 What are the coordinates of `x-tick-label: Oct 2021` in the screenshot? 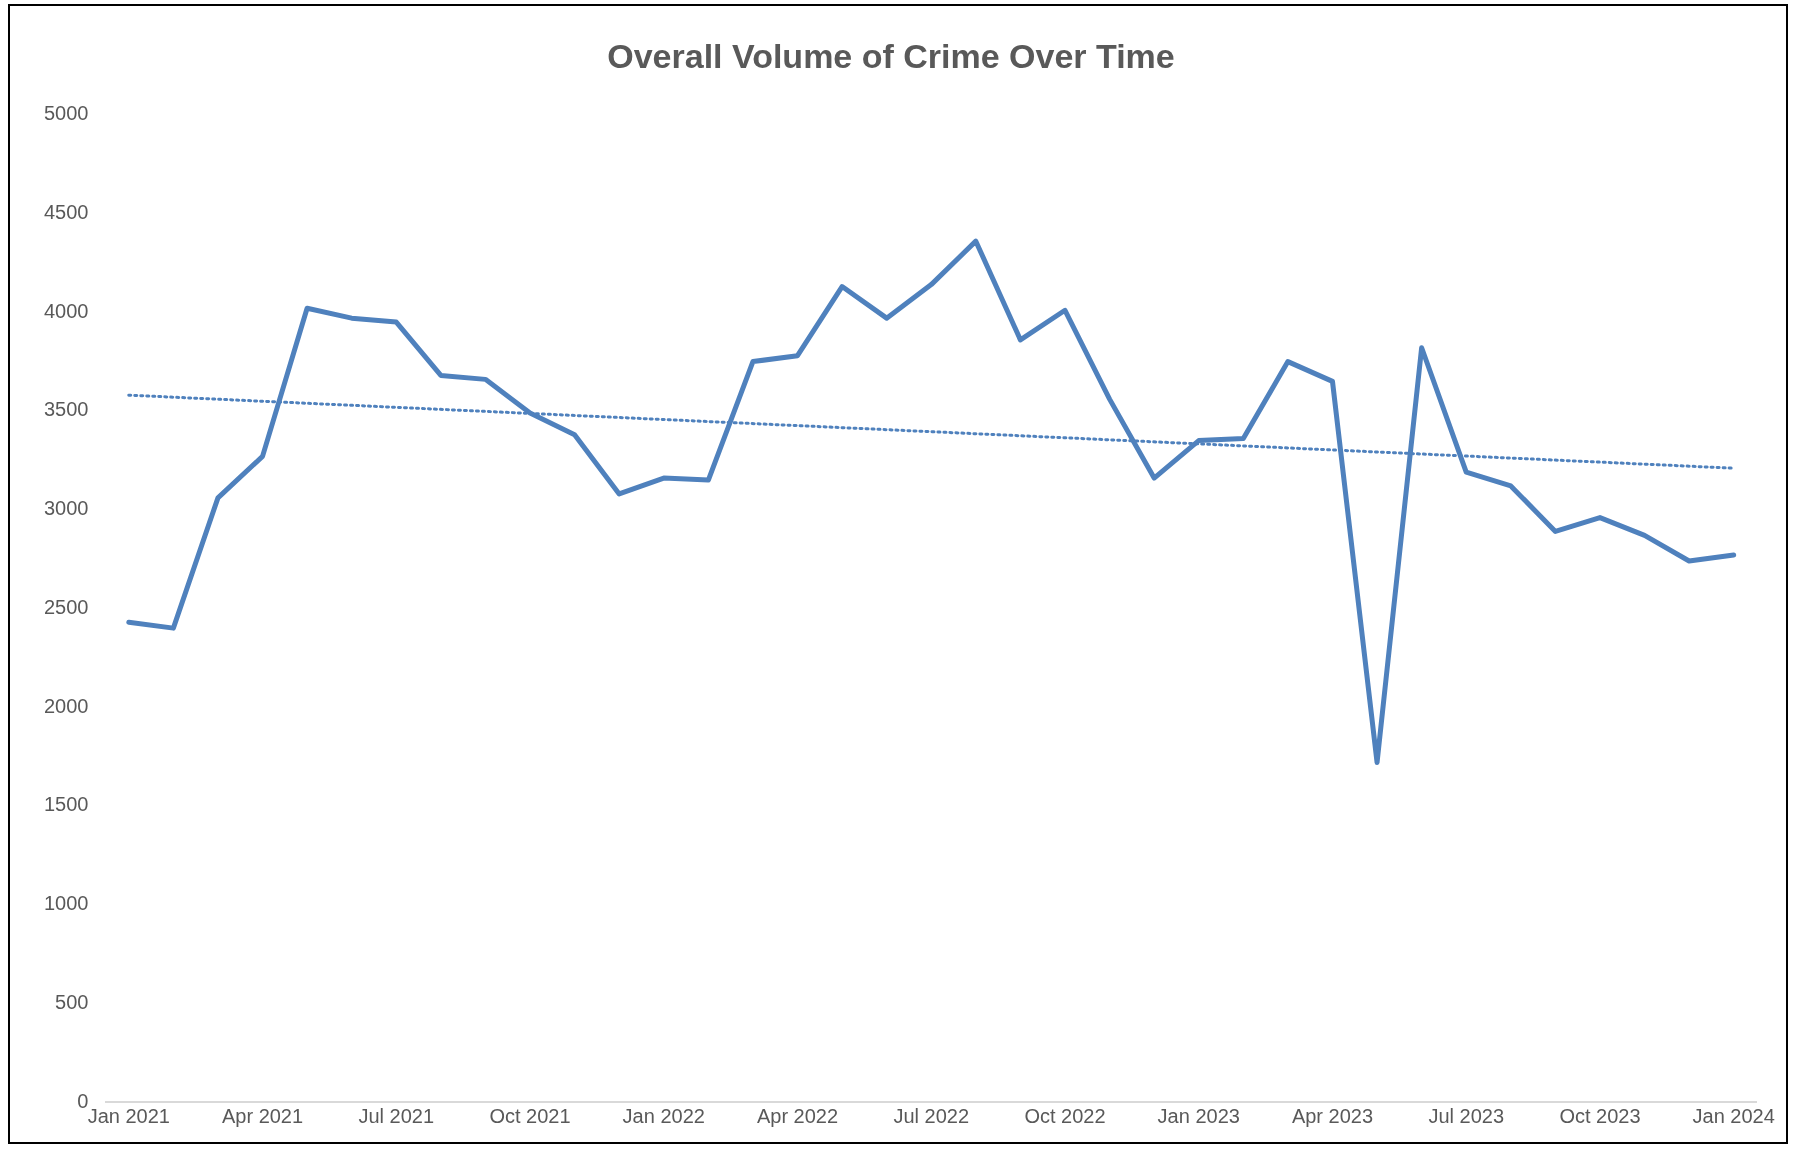 It's located at (530, 1115).